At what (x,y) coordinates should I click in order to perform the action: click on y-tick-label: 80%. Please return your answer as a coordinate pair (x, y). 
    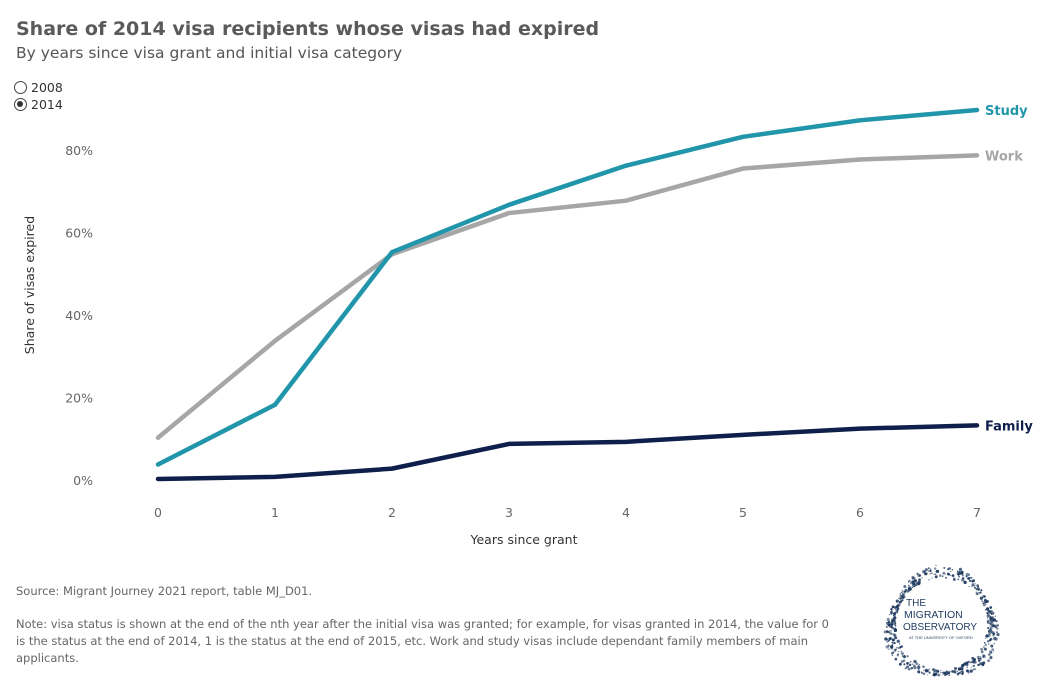
    Looking at the image, I should click on (79, 150).